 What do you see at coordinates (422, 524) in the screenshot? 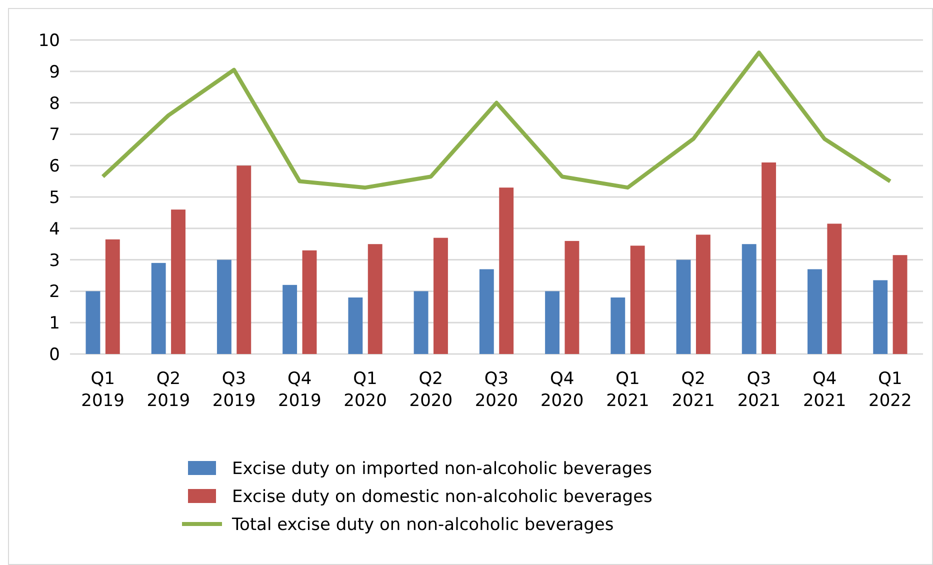
I see `legend-label: Total excise duty on non-alcoholic beverages` at bounding box center [422, 524].